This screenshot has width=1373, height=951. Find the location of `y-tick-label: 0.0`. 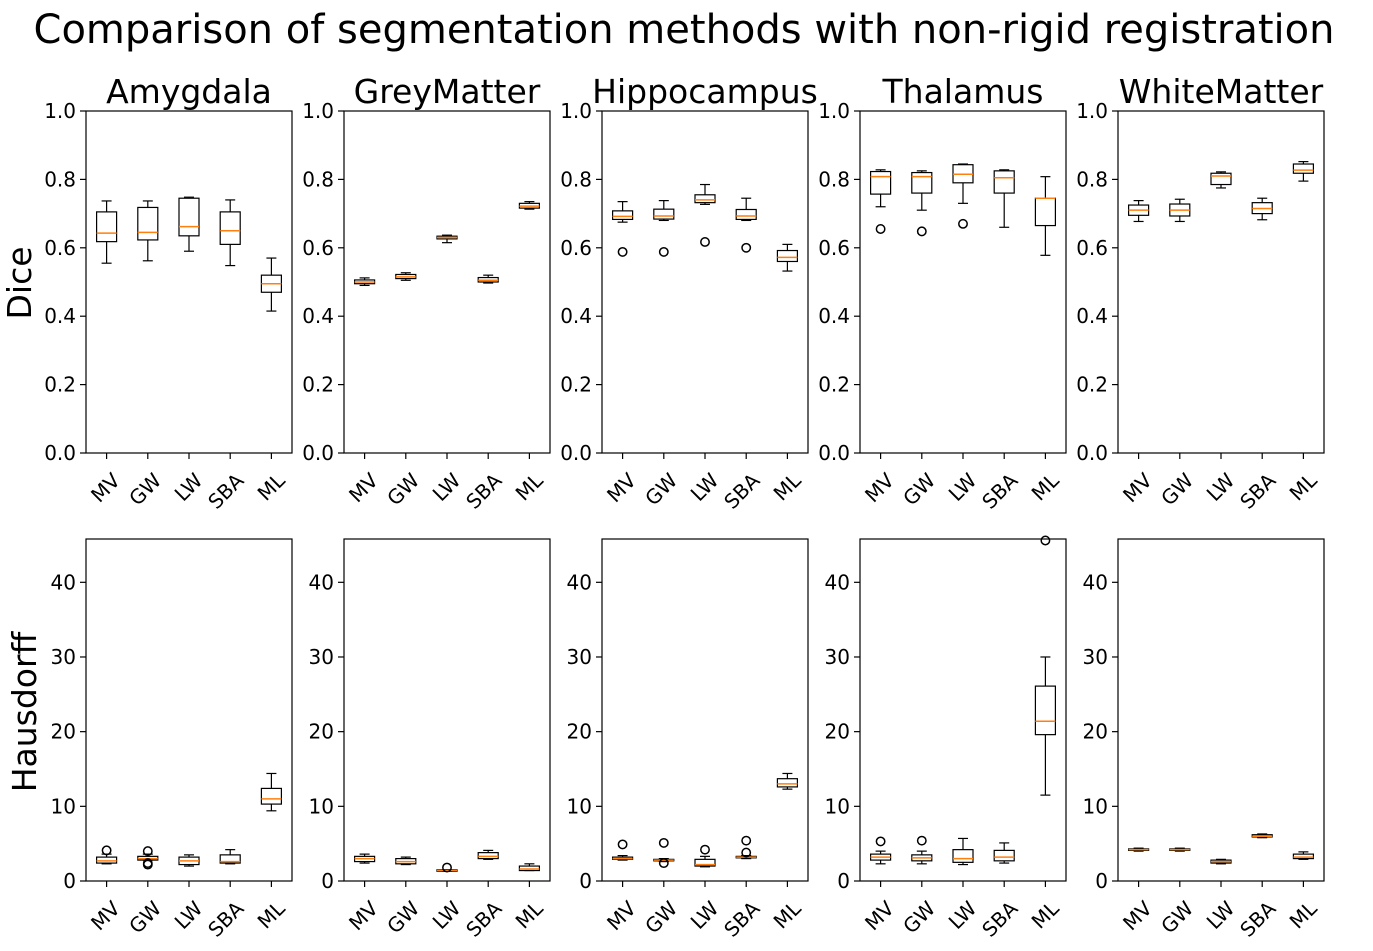

y-tick-label: 0.0 is located at coordinates (1092, 453).